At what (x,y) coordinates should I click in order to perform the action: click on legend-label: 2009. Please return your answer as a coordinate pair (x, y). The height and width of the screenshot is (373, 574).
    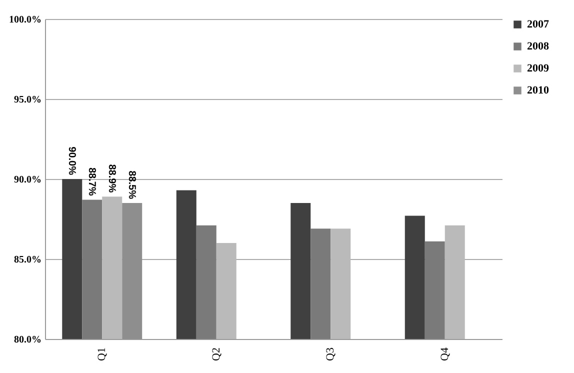
    Looking at the image, I should click on (538, 68).